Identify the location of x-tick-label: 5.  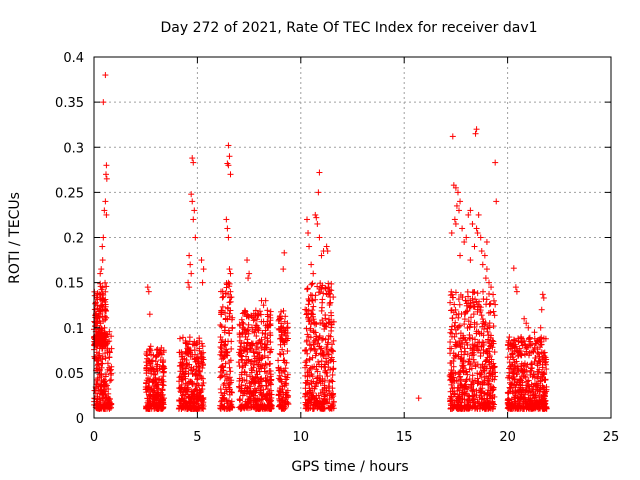
(197, 437).